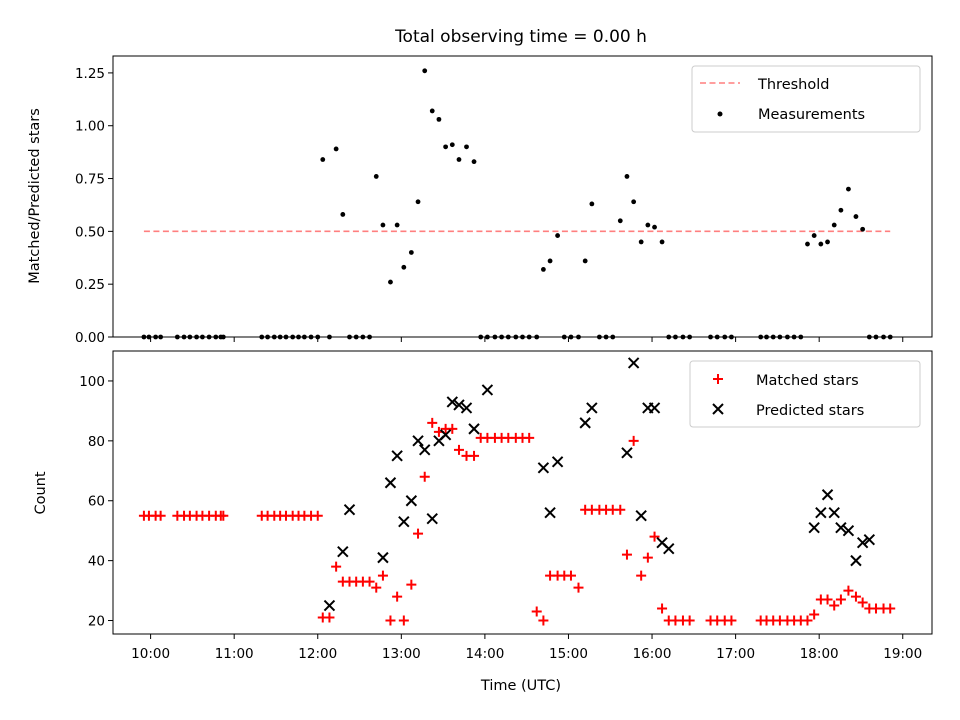 The image size is (960, 720). I want to click on bottom-x-tick-label: 19:00, so click(902, 654).